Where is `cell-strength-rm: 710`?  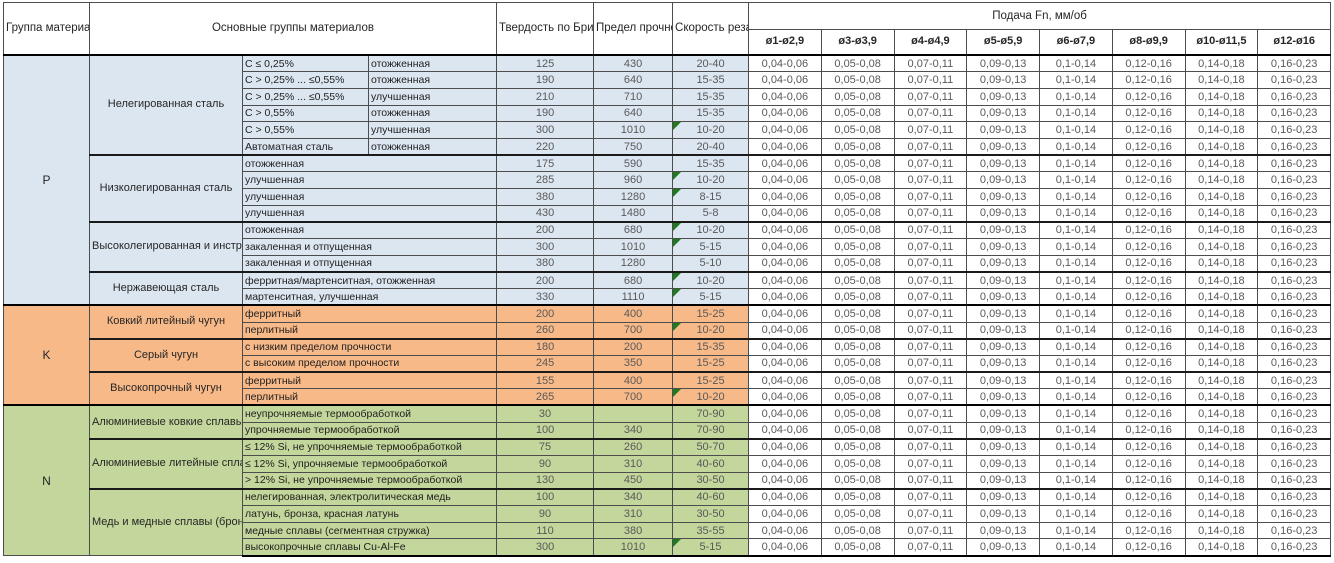
cell-strength-rm: 710 is located at coordinates (633, 96).